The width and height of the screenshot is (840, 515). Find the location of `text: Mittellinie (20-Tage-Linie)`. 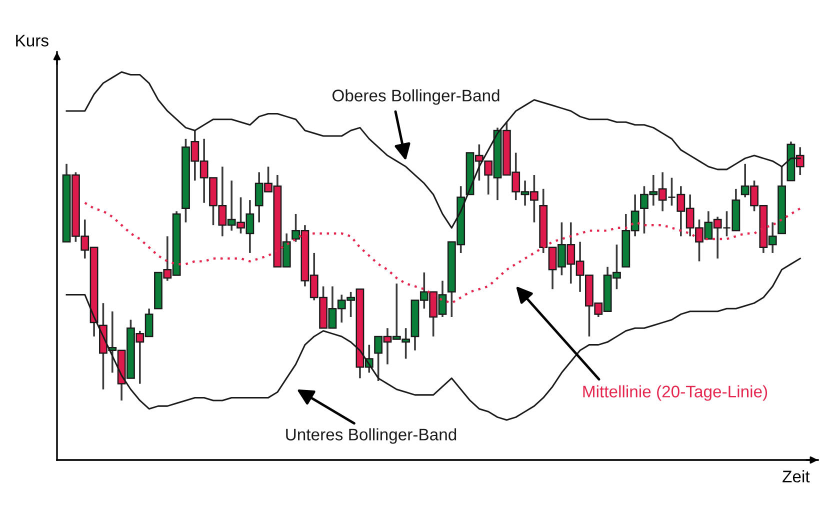

text: Mittellinie (20-Tage-Linie) is located at coordinates (675, 393).